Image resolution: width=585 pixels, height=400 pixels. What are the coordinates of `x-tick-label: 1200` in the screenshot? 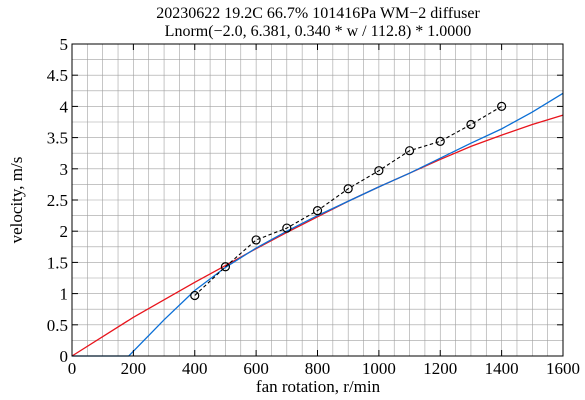 It's located at (440, 368).